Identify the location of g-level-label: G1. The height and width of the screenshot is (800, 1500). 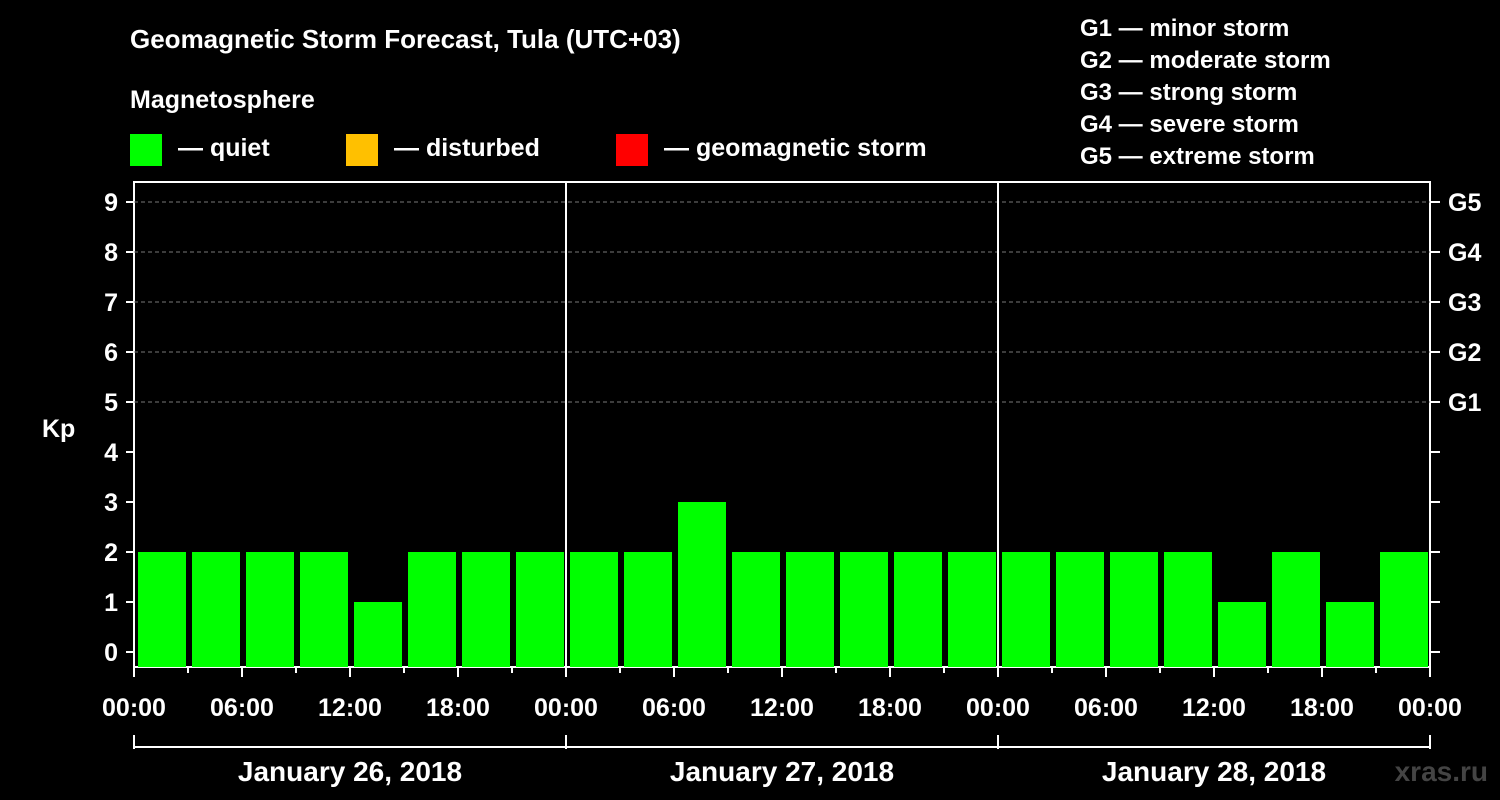
(1464, 403).